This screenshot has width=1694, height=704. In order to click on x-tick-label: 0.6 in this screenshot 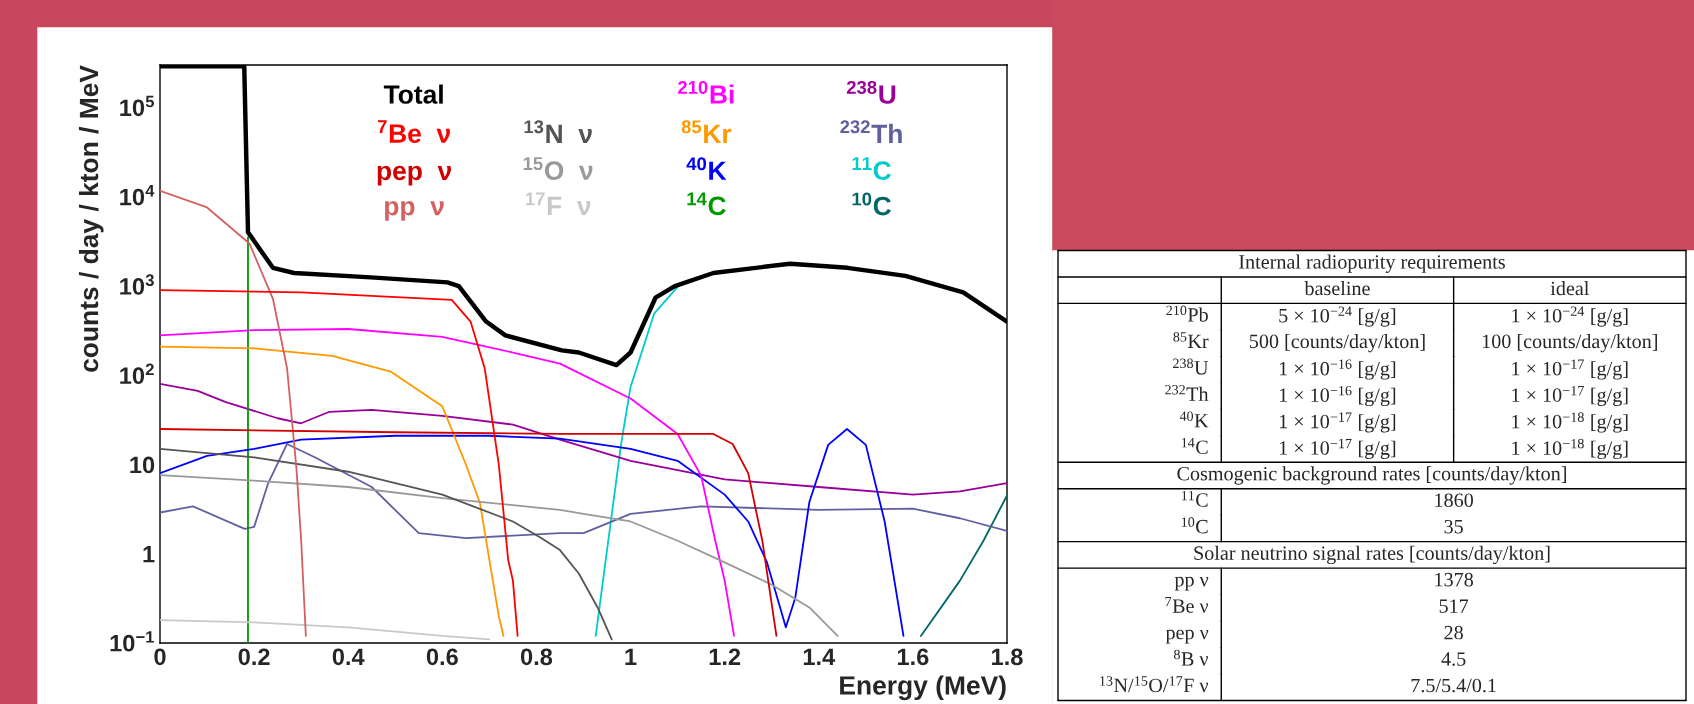, I will do `click(442, 657)`.